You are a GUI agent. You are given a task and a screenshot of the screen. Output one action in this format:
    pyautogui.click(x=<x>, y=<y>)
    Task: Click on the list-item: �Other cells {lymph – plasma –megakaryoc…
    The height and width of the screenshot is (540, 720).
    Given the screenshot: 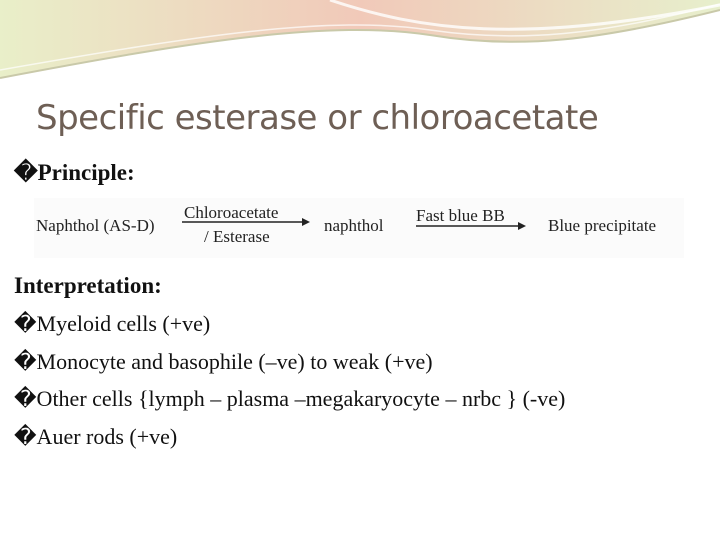 What is the action you would take?
    pyautogui.click(x=290, y=398)
    